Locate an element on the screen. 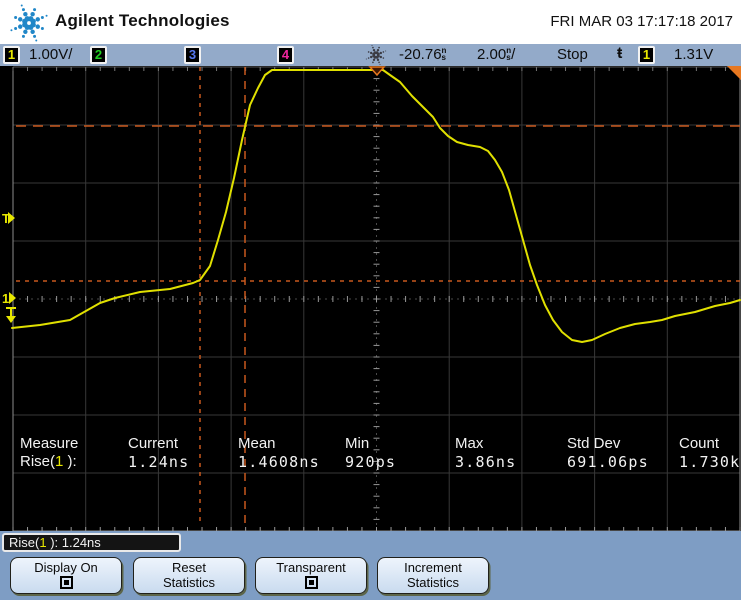 The height and width of the screenshot is (600, 741). channel-1-scale: 1.00V/ is located at coordinates (51, 54).